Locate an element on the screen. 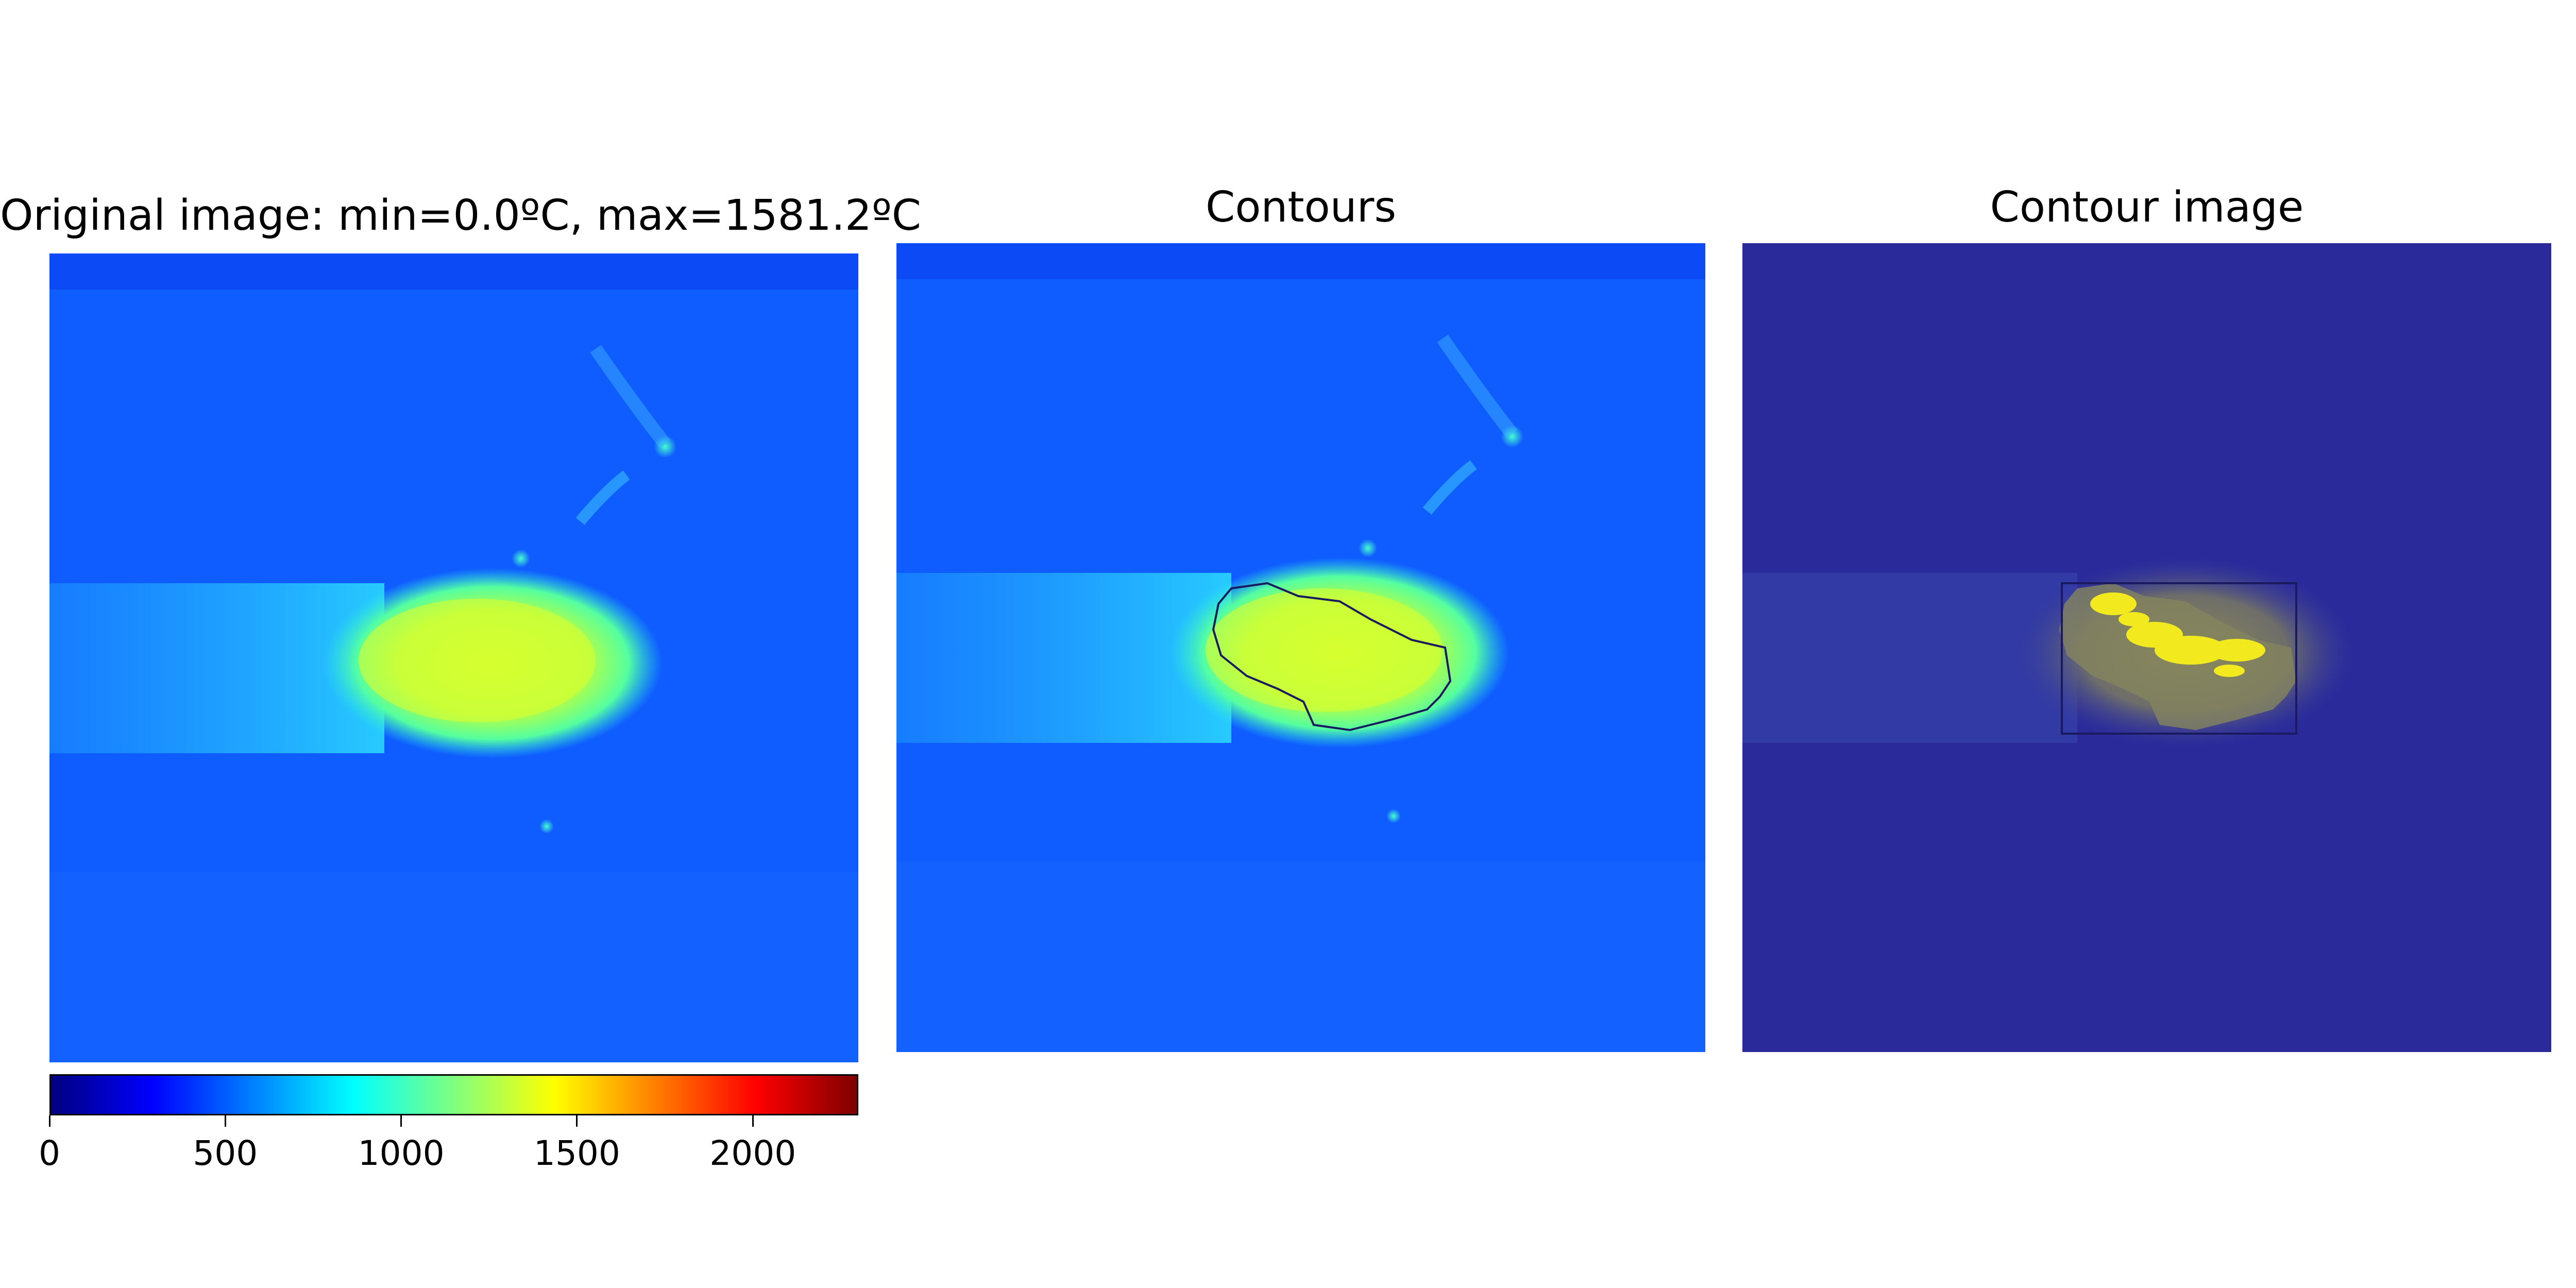  panel-title-contour-image: Contour image is located at coordinates (2147, 207).